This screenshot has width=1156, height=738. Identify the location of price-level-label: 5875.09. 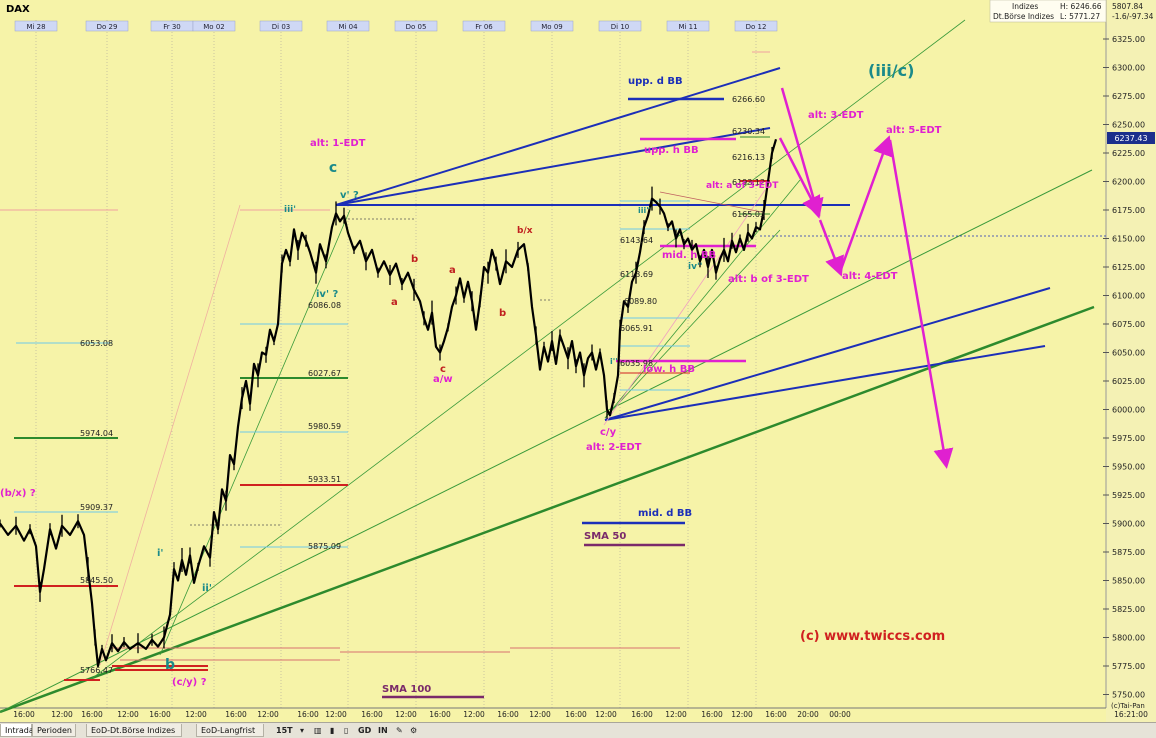
(324, 546).